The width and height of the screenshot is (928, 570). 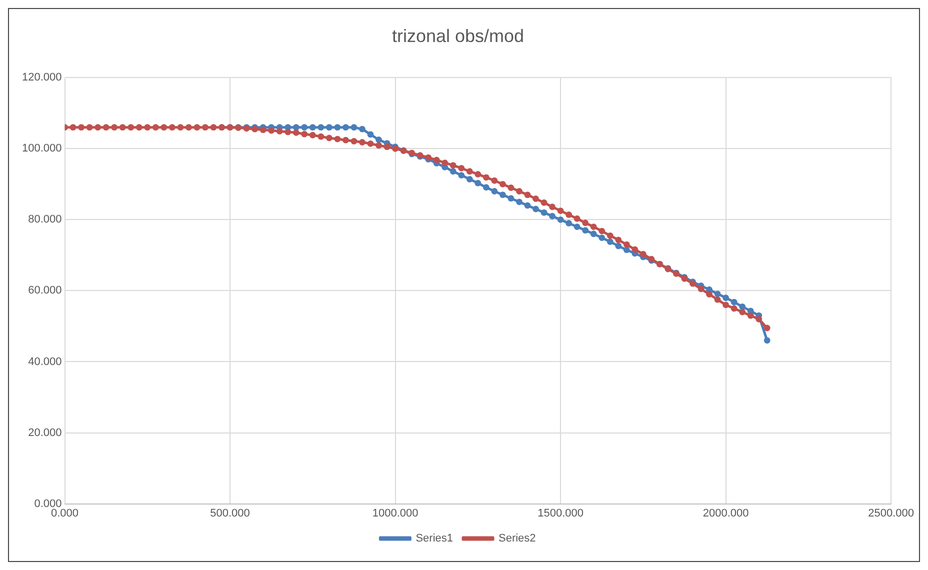 I want to click on x-tick-label: 0.000, so click(x=64, y=513).